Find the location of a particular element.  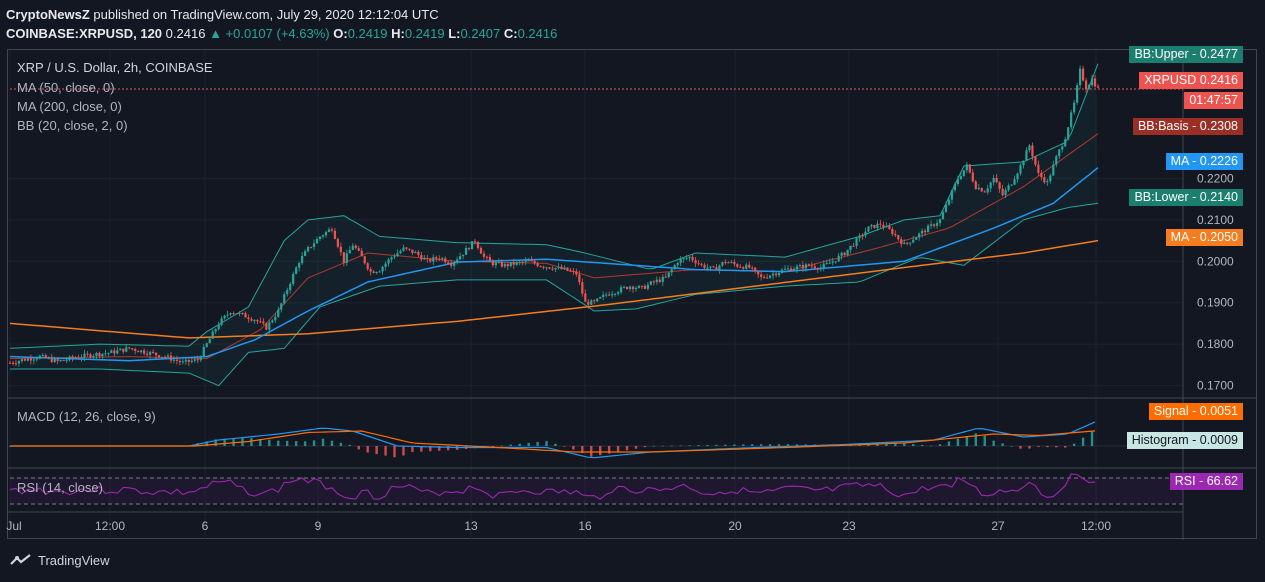

ma200-name: MA is located at coordinates (1179, 237).